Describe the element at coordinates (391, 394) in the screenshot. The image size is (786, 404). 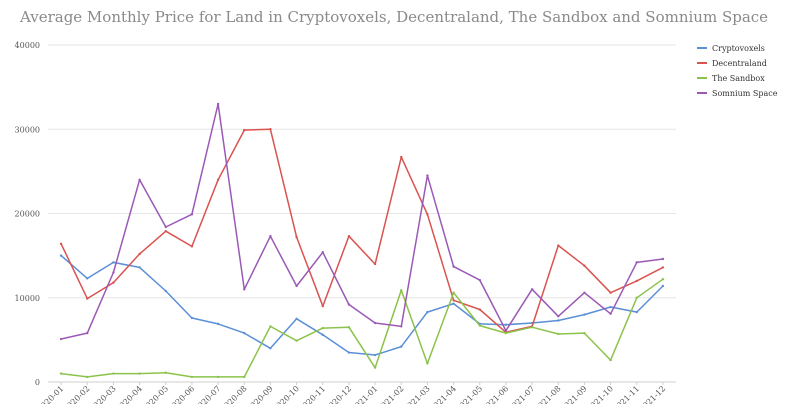
I see `x-tick-label: 2021-02` at that location.